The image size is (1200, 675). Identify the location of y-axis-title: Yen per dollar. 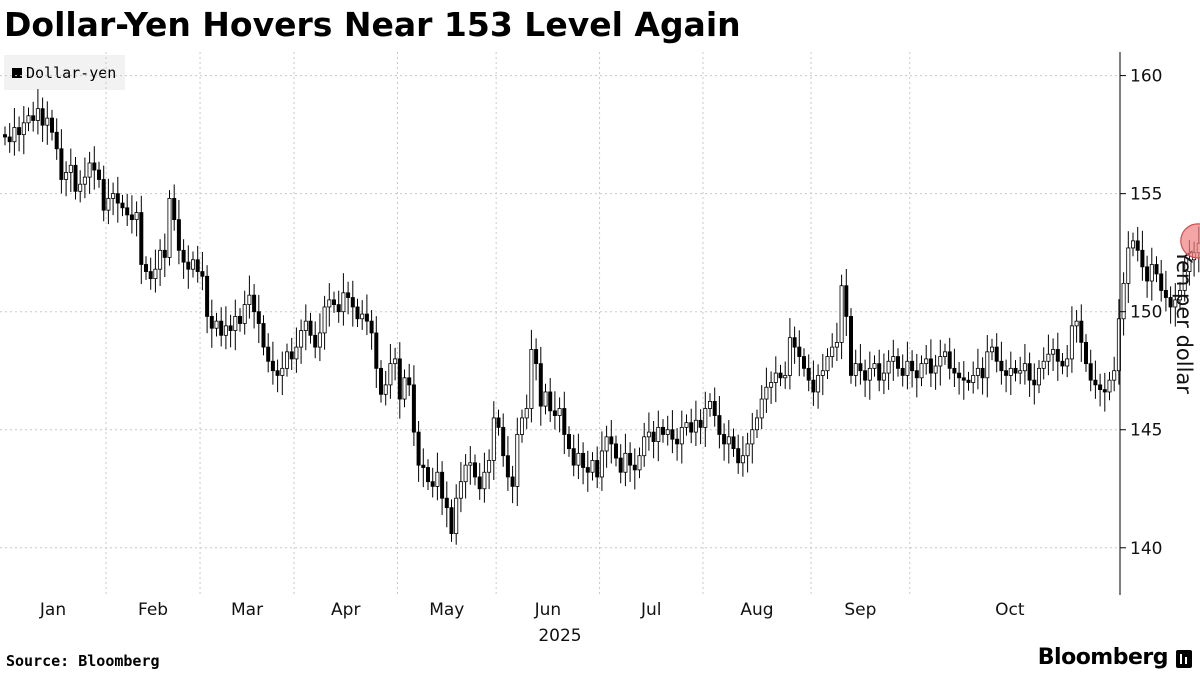
(1184, 321).